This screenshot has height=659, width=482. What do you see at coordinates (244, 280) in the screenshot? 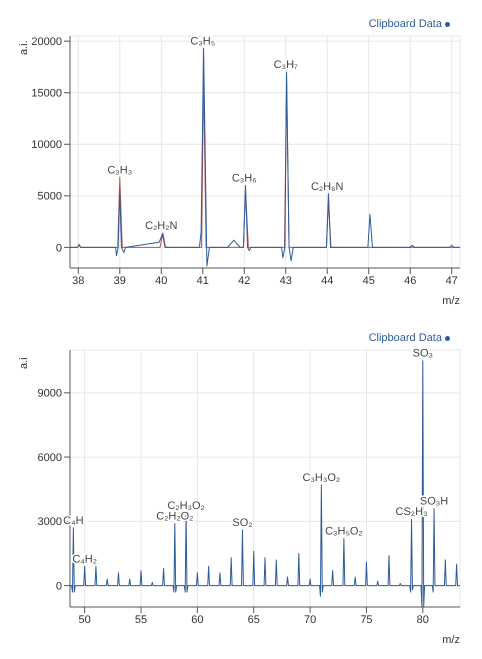
I see `x-tick-label: 42` at bounding box center [244, 280].